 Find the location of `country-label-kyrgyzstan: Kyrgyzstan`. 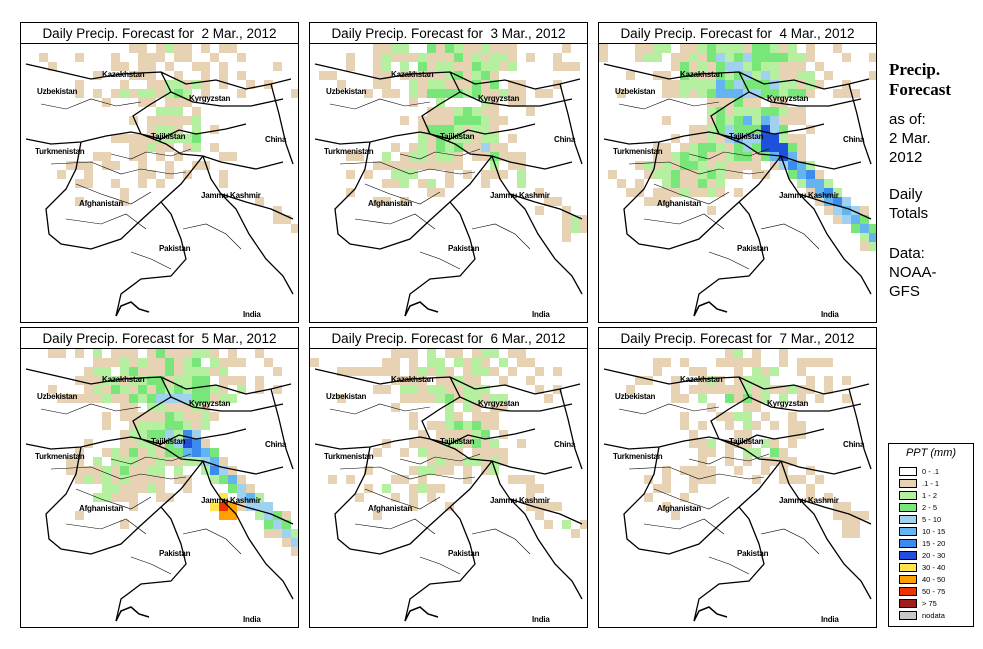

country-label-kyrgyzstan: Kyrgyzstan is located at coordinates (788, 98).